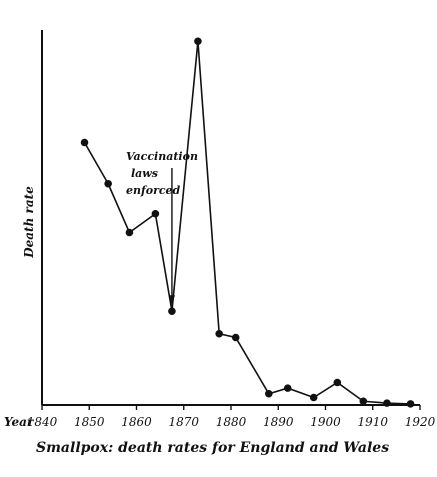 The height and width of the screenshot is (477, 437). What do you see at coordinates (42, 422) in the screenshot?
I see `x-tick-label: 1840` at bounding box center [42, 422].